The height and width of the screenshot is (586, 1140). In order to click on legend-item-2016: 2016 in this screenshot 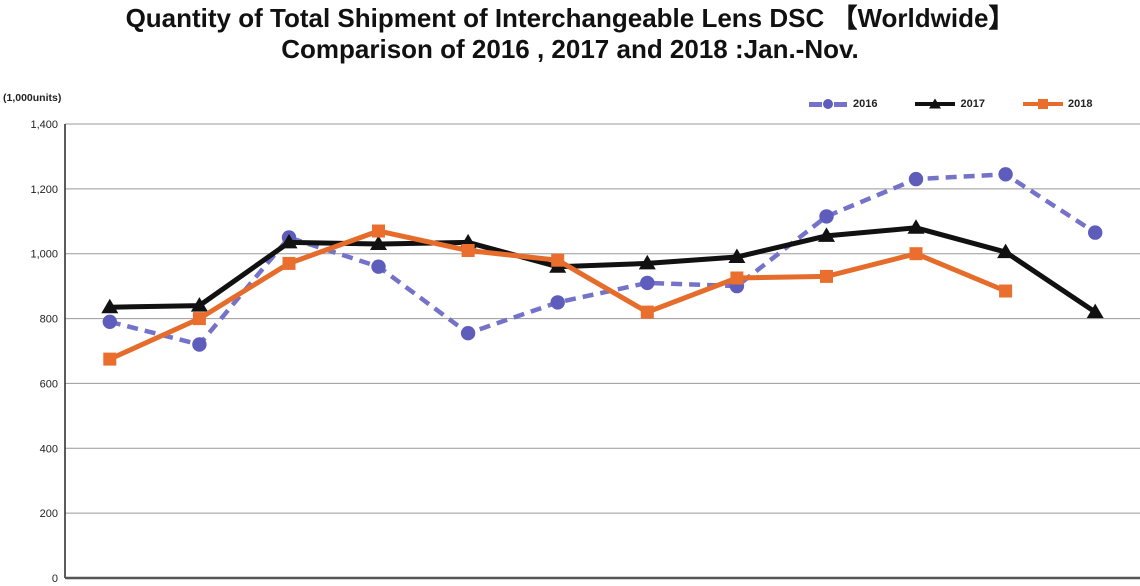, I will do `click(842, 104)`.